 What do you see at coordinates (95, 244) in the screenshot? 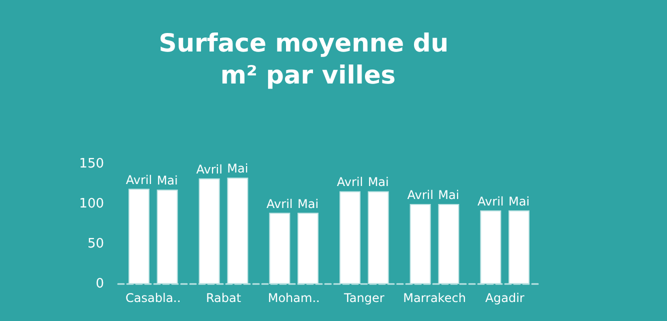
I see `y-tick-label: 50` at bounding box center [95, 244].